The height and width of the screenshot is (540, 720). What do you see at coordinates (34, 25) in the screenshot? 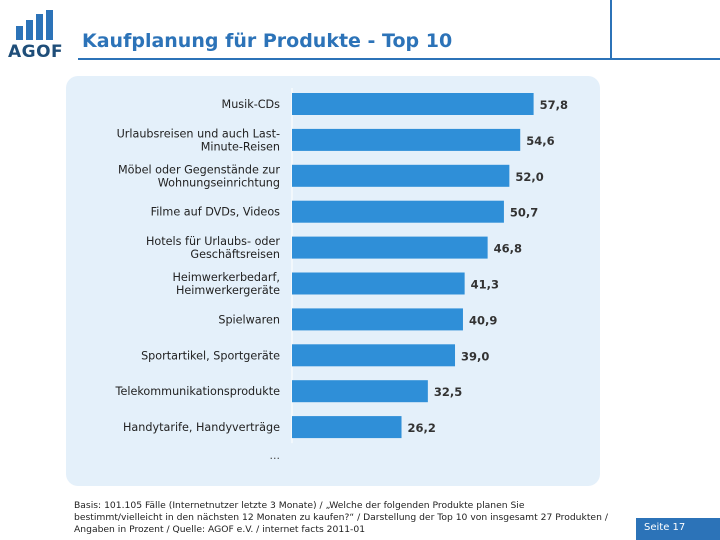
I see `logo-bars-icon` at bounding box center [34, 25].